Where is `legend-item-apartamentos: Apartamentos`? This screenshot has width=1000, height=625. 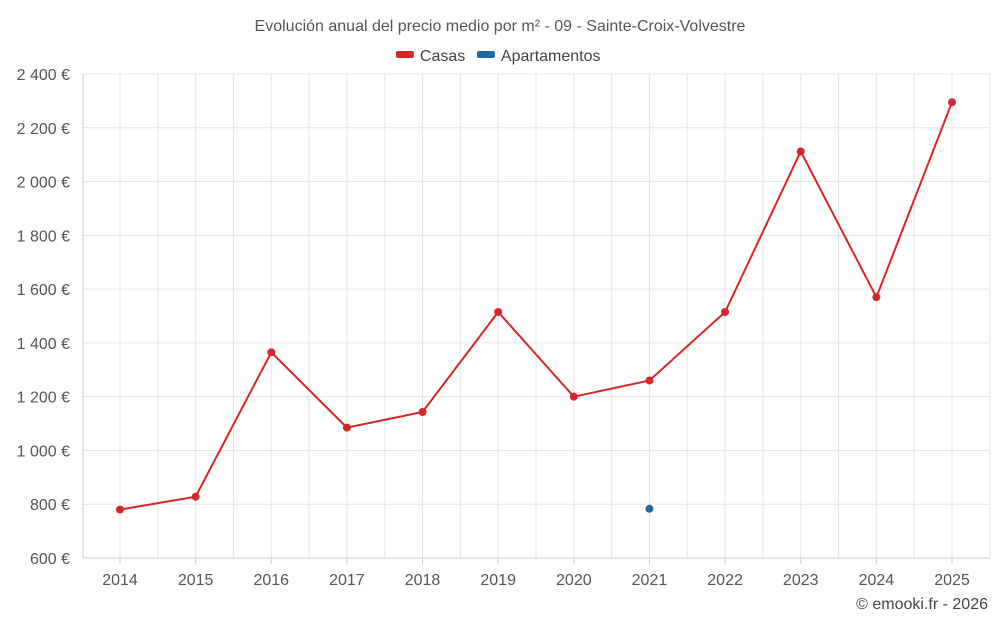 legend-item-apartamentos: Apartamentos is located at coordinates (538, 56).